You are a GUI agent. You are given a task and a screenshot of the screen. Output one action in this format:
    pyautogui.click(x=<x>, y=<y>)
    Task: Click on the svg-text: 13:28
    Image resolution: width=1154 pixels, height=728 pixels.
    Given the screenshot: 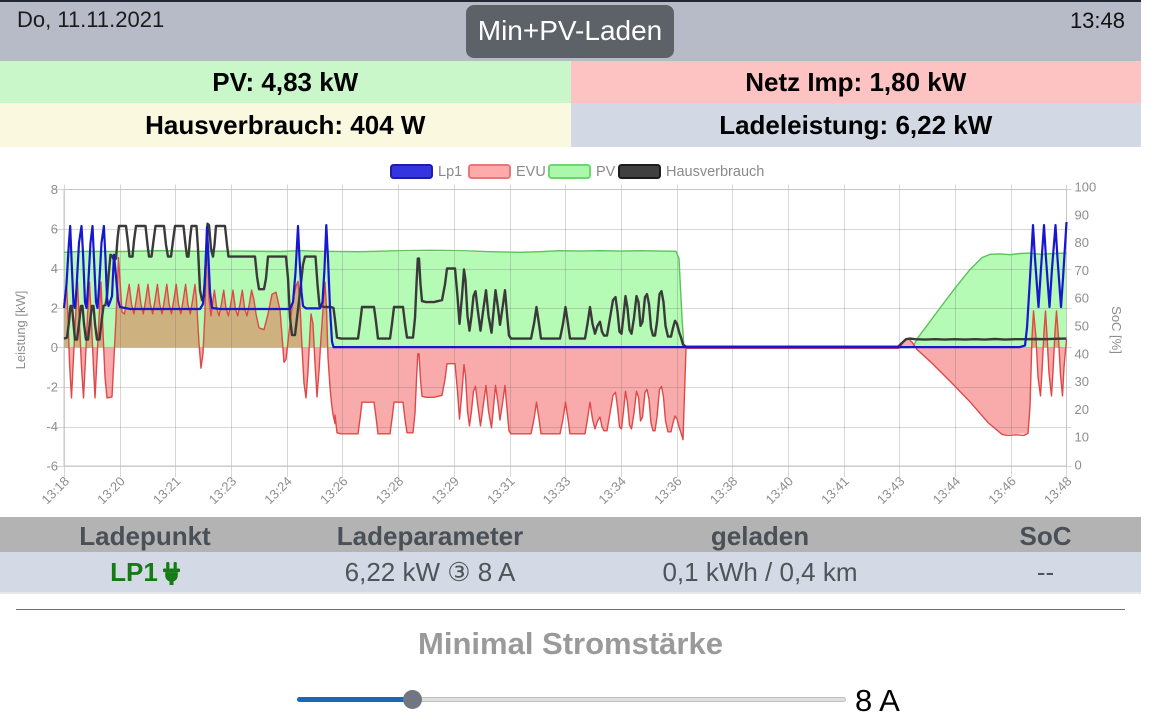 What is the action you would take?
    pyautogui.click(x=390, y=491)
    